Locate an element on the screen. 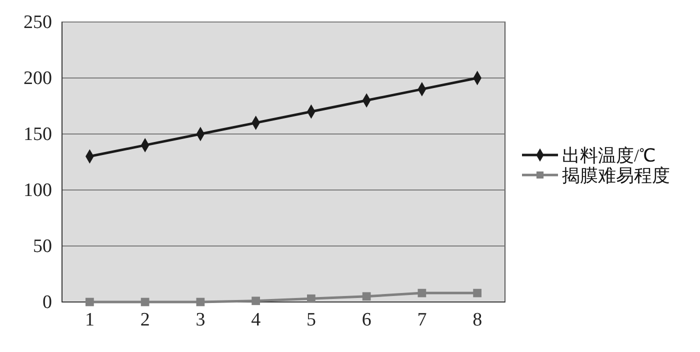 The height and width of the screenshot is (352, 700). y-tick-label: 150 is located at coordinates (38, 135).